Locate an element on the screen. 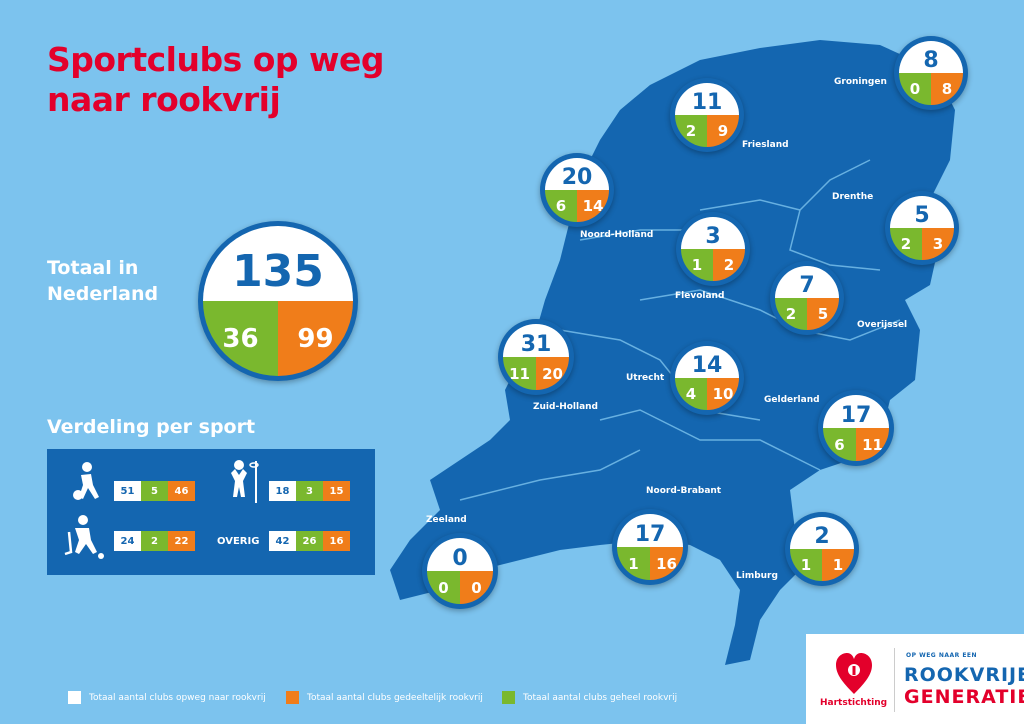 The image size is (1024, 724). province-label-noord-holland: Noord-Holland is located at coordinates (617, 235).